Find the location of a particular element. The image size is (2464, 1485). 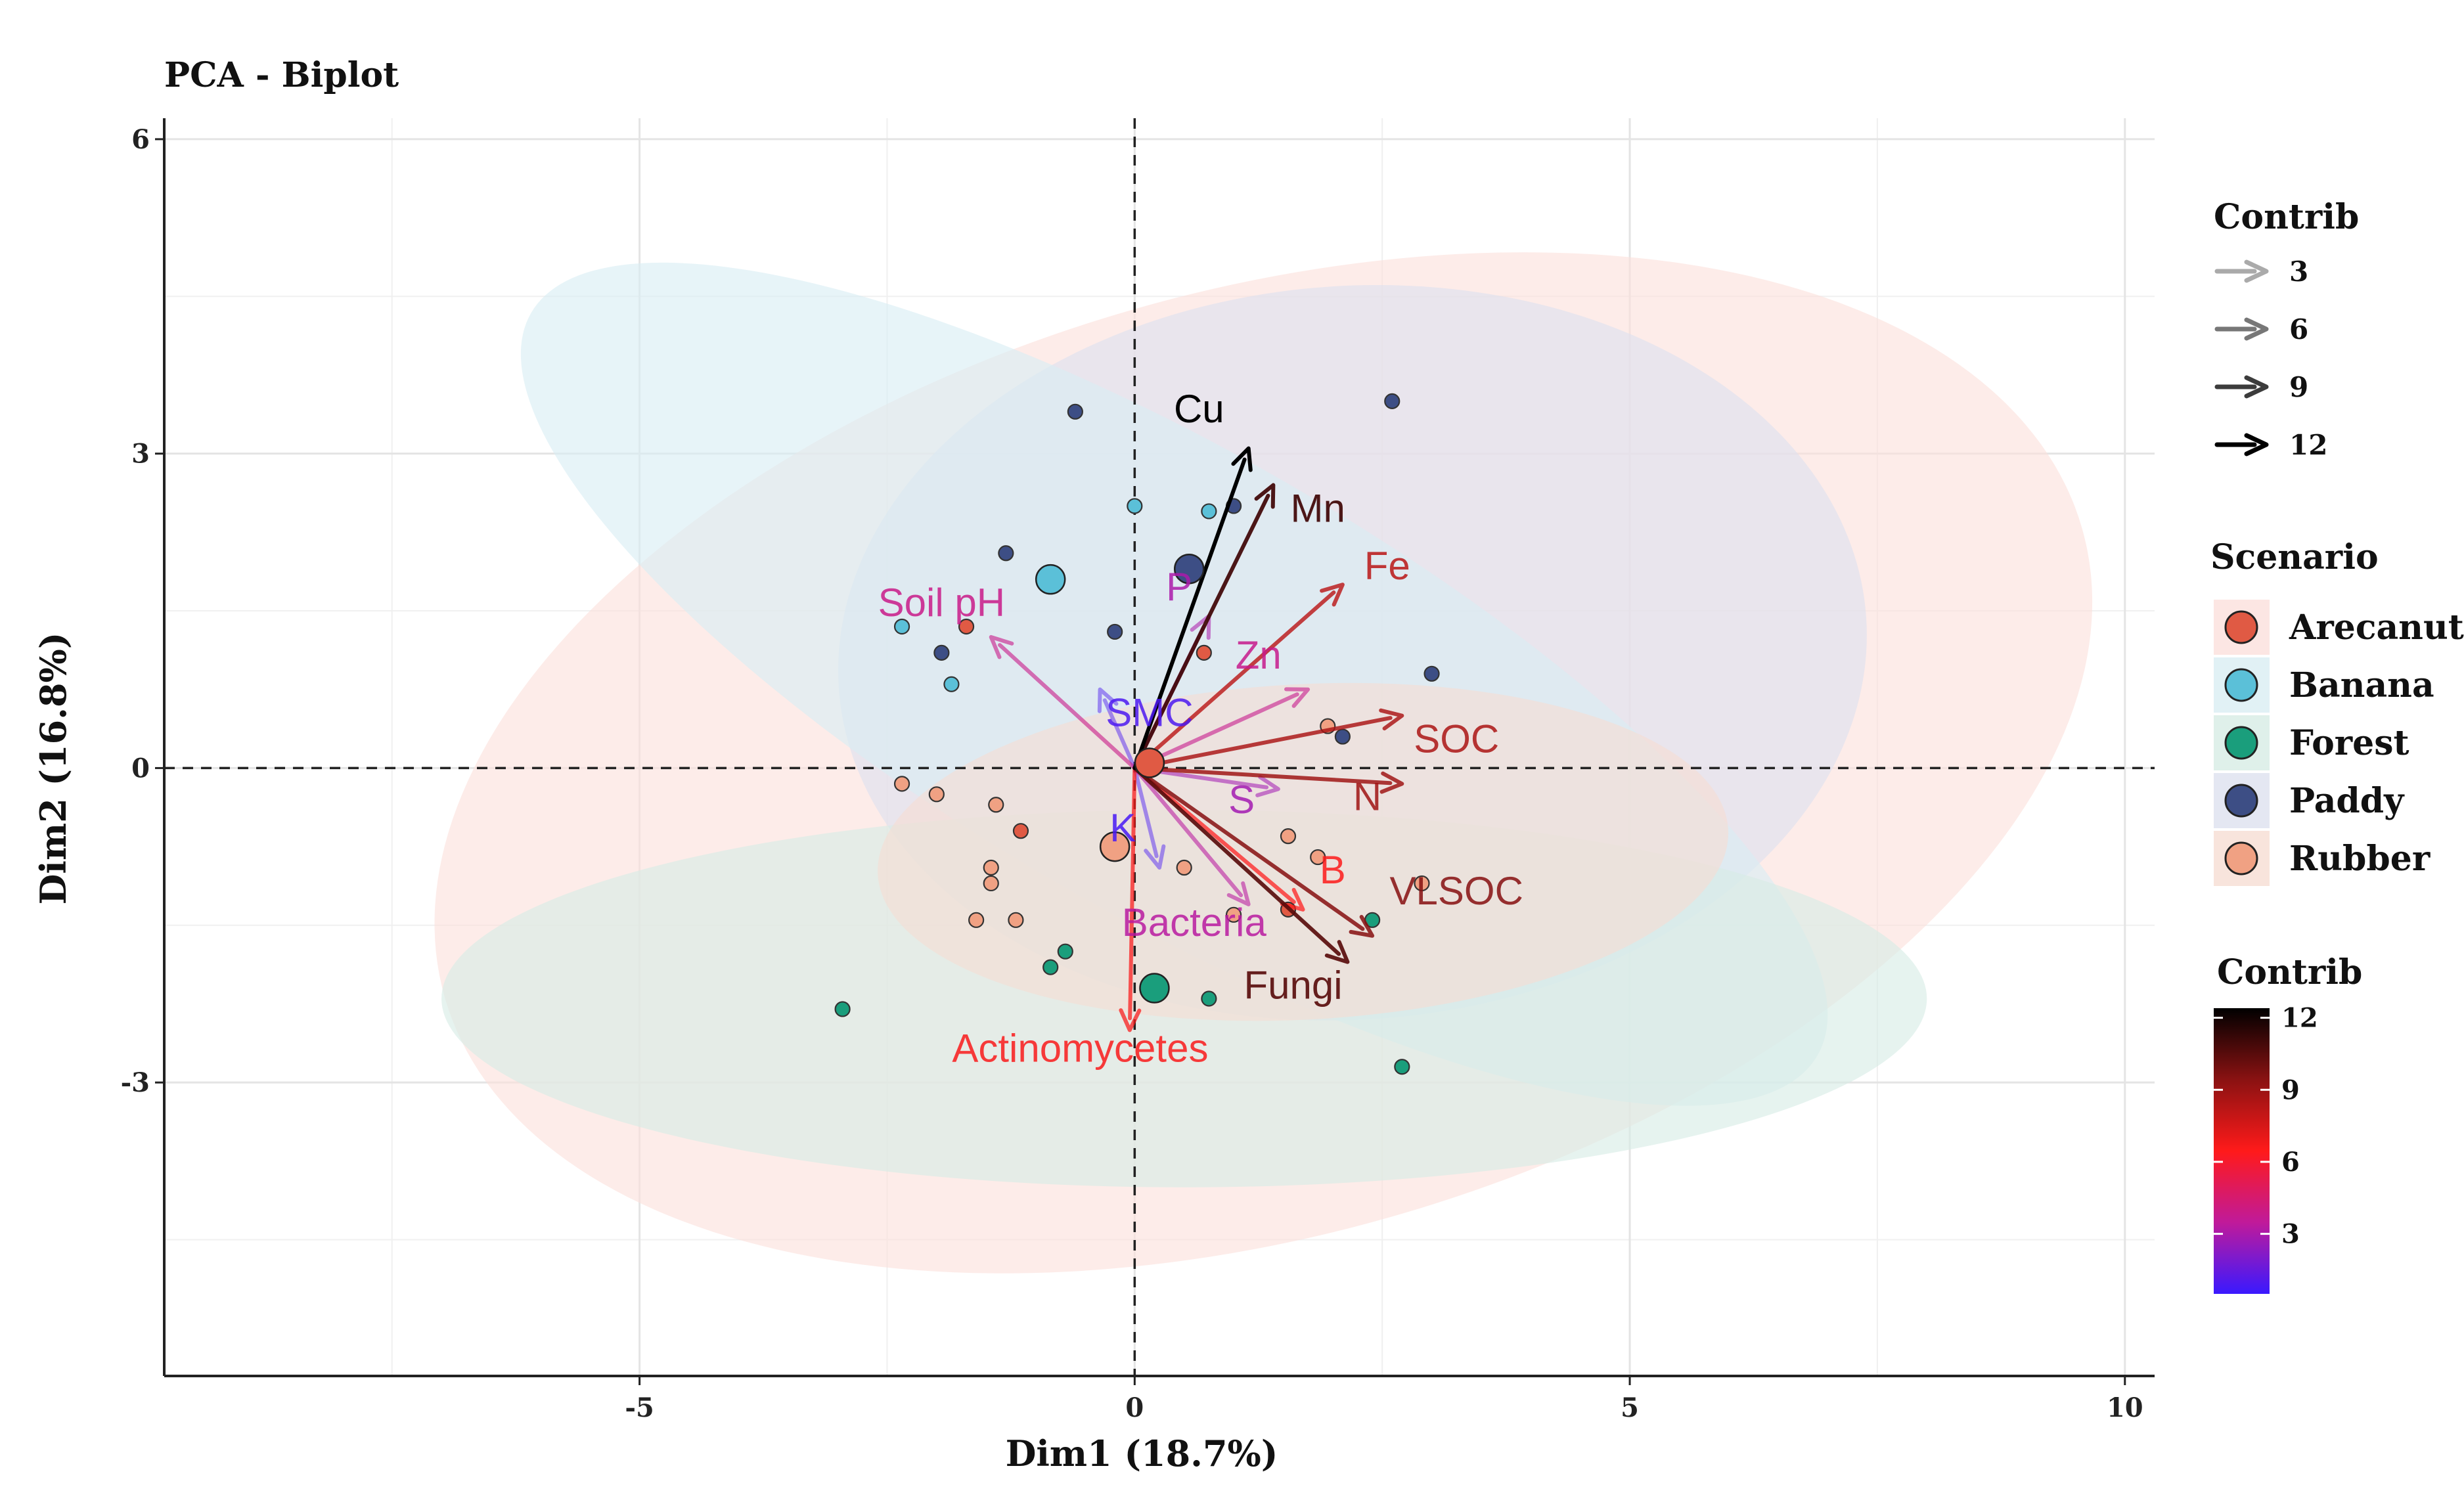

legend-scenario-title: Scenario is located at coordinates (2294, 557).